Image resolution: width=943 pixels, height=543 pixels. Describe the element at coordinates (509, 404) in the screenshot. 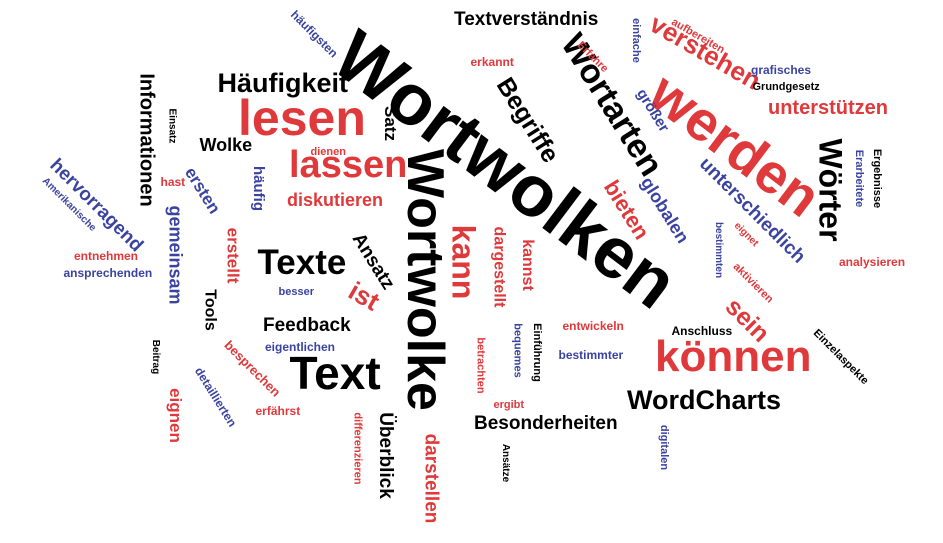

I see `word-ergibt: ergibt` at that location.